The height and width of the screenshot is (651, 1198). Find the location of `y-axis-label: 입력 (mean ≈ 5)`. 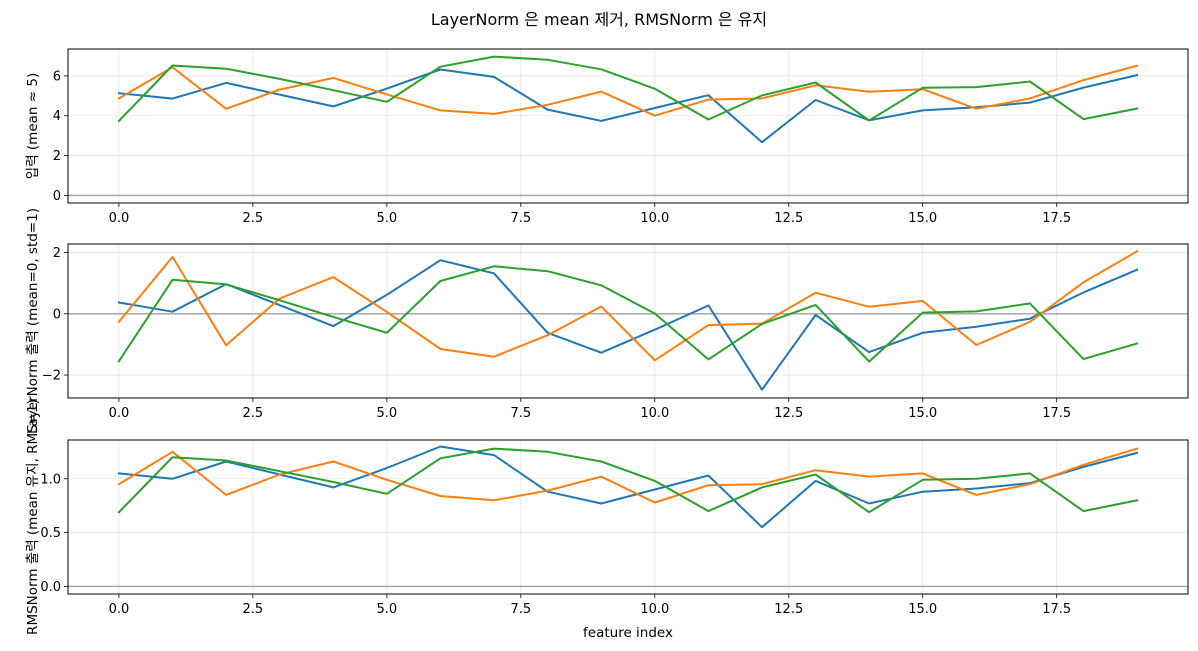

y-axis-label: 입력 (mean ≈ 5) is located at coordinates (33, 126).